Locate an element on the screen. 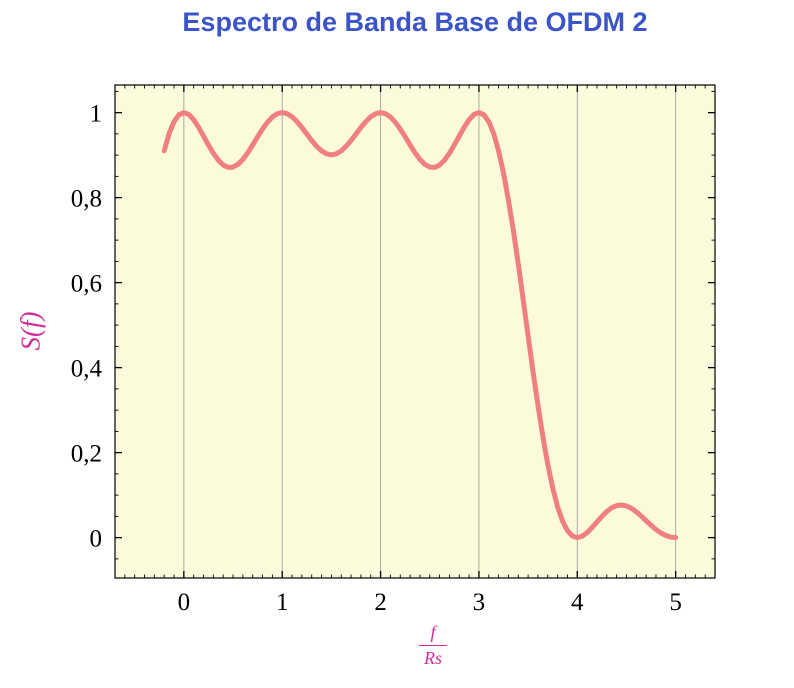 The width and height of the screenshot is (794, 688). y-tick-label: 0,4 is located at coordinates (87, 369).